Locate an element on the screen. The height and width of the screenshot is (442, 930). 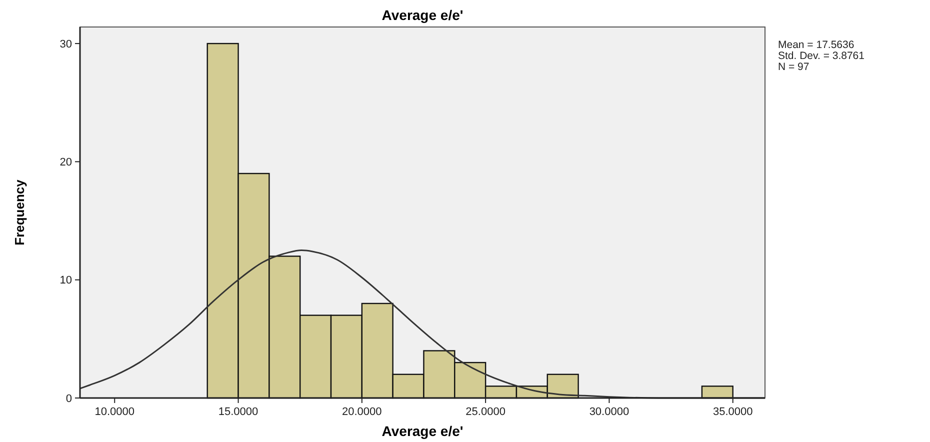
x-axis-title: Average e/e' is located at coordinates (423, 431).